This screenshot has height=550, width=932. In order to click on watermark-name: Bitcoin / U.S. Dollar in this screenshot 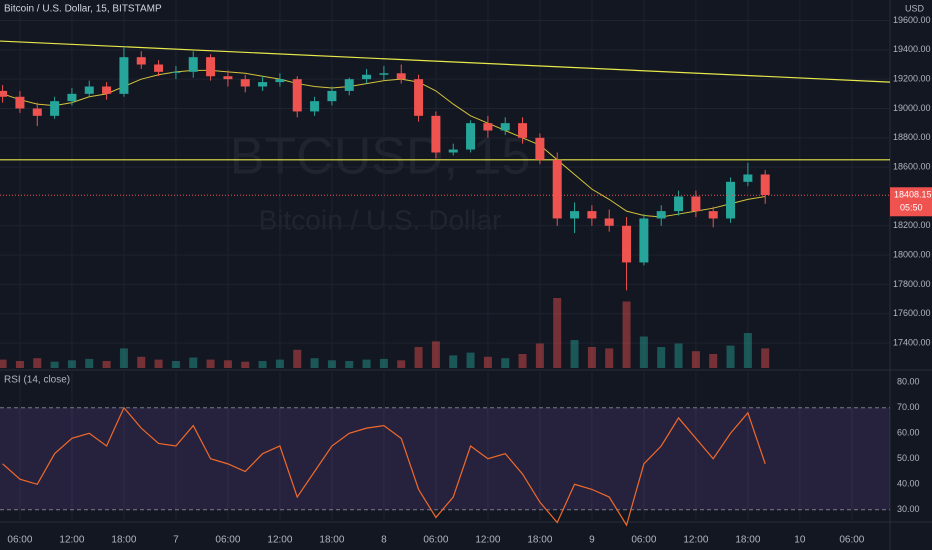, I will do `click(380, 219)`.